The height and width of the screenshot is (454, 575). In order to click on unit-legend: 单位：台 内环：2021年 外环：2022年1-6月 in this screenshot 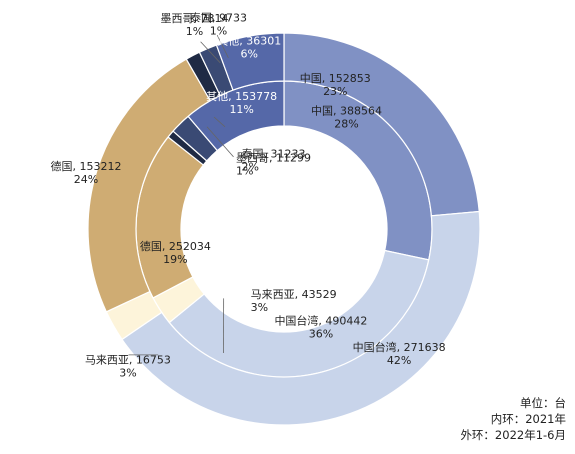, I will do `click(513, 419)`.